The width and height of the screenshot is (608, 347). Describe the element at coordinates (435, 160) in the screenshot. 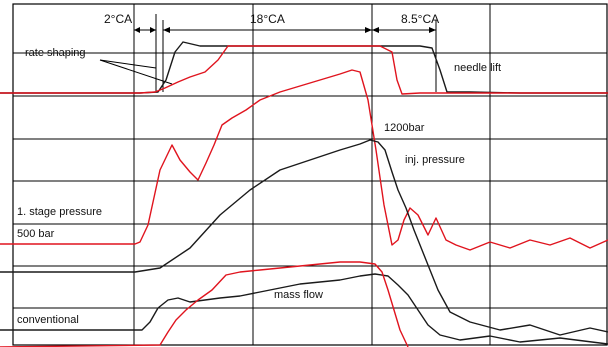

I see `label-inj-pressure: inj. pressure` at that location.